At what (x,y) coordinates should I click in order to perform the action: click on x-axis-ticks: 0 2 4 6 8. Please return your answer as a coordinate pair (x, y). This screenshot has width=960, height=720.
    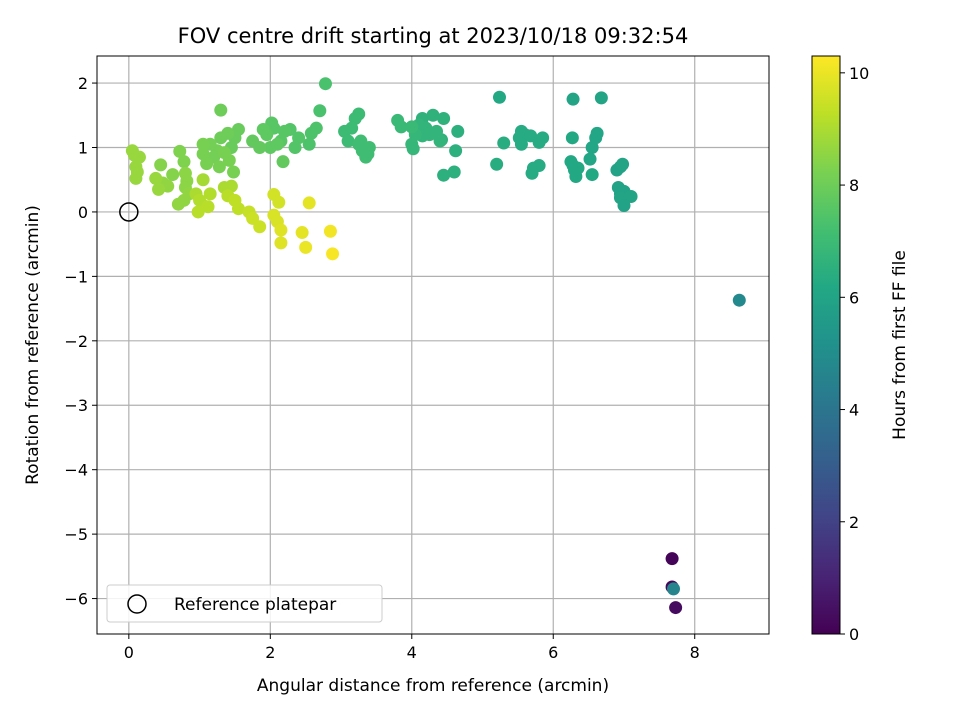
    Looking at the image, I should click on (412, 648).